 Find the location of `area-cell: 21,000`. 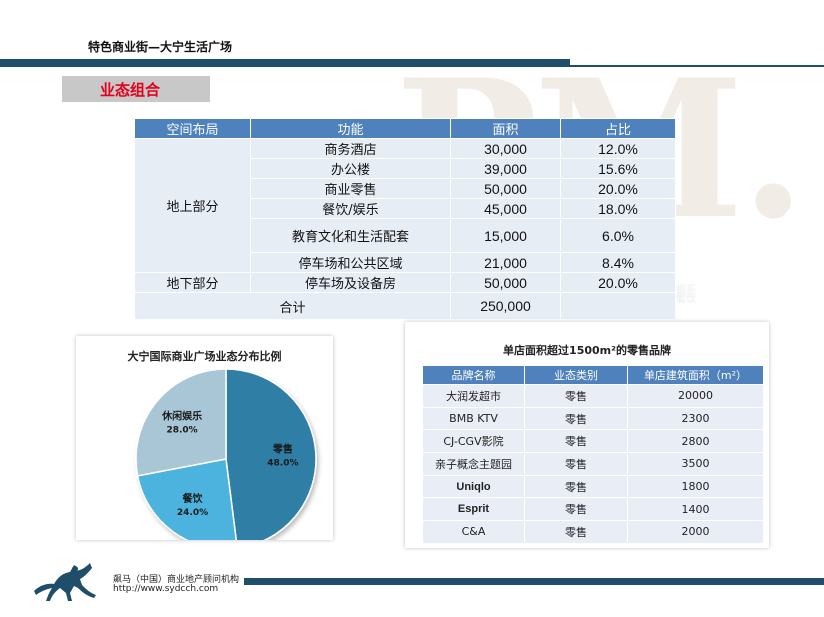

area-cell: 21,000 is located at coordinates (505, 262).